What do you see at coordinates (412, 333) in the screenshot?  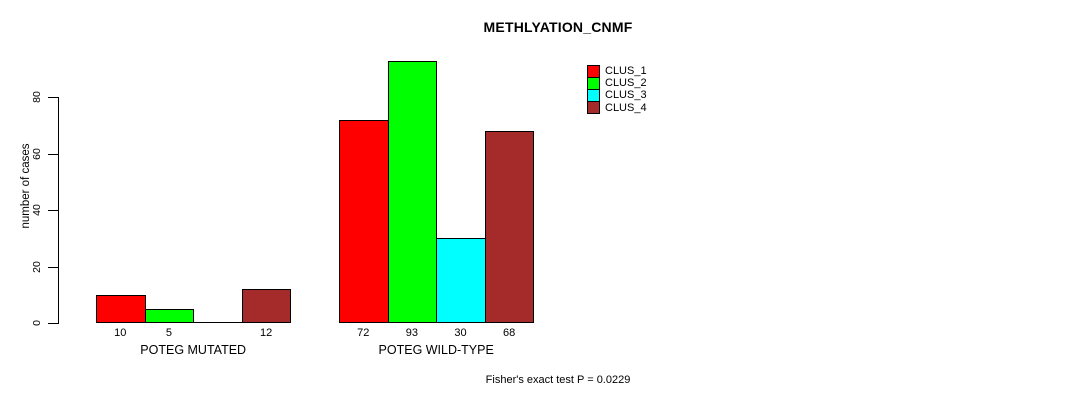 I see `bar-value-label: 93` at bounding box center [412, 333].